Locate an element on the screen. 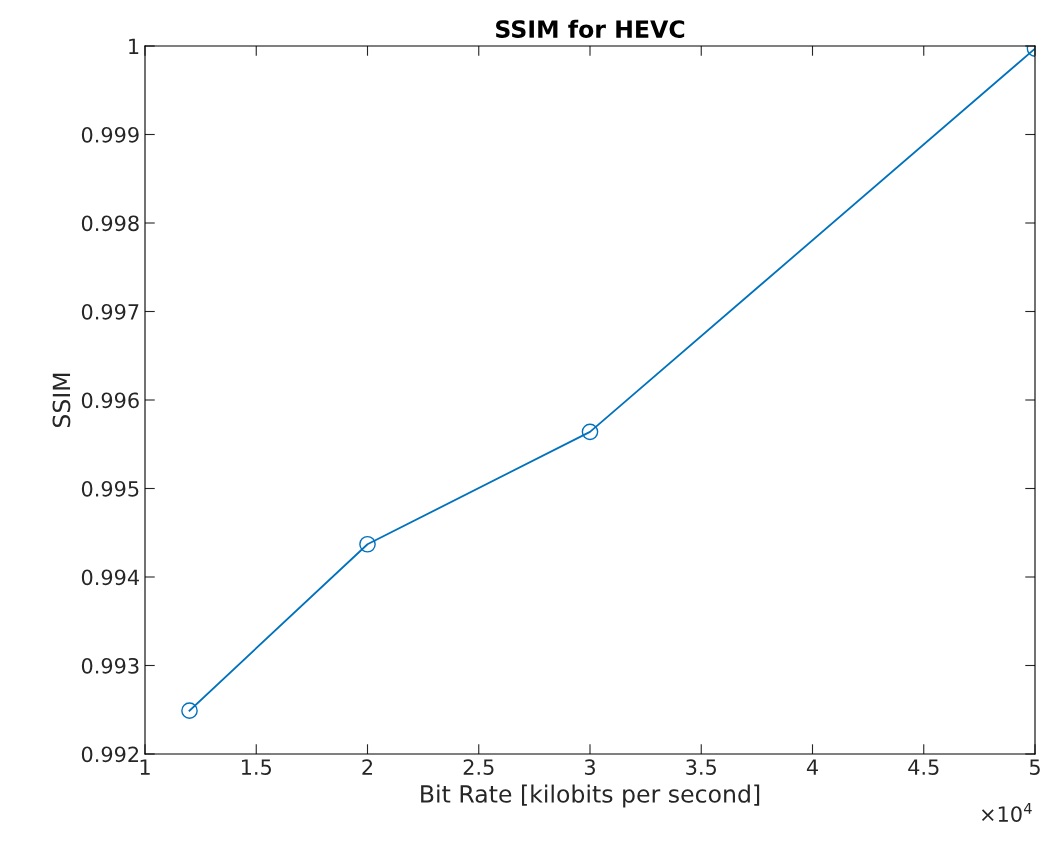 The width and height of the screenshot is (1049, 843). y-tick-label: 0.999 is located at coordinates (110, 134).